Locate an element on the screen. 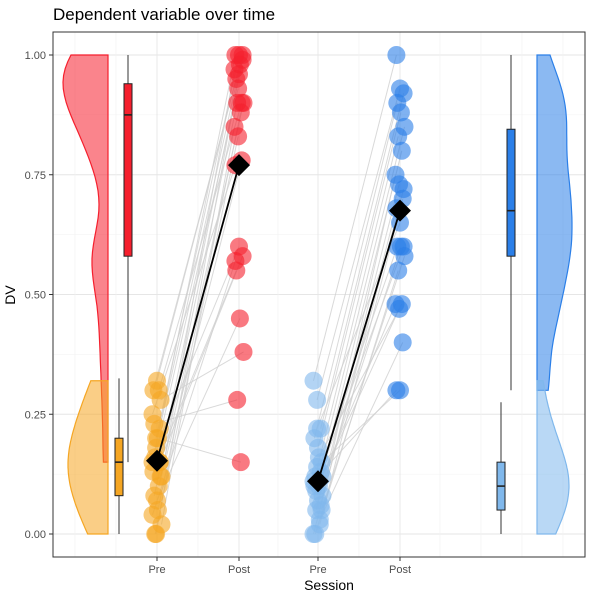 The height and width of the screenshot is (600, 600). boxplot-group1-post-box is located at coordinates (128, 170).